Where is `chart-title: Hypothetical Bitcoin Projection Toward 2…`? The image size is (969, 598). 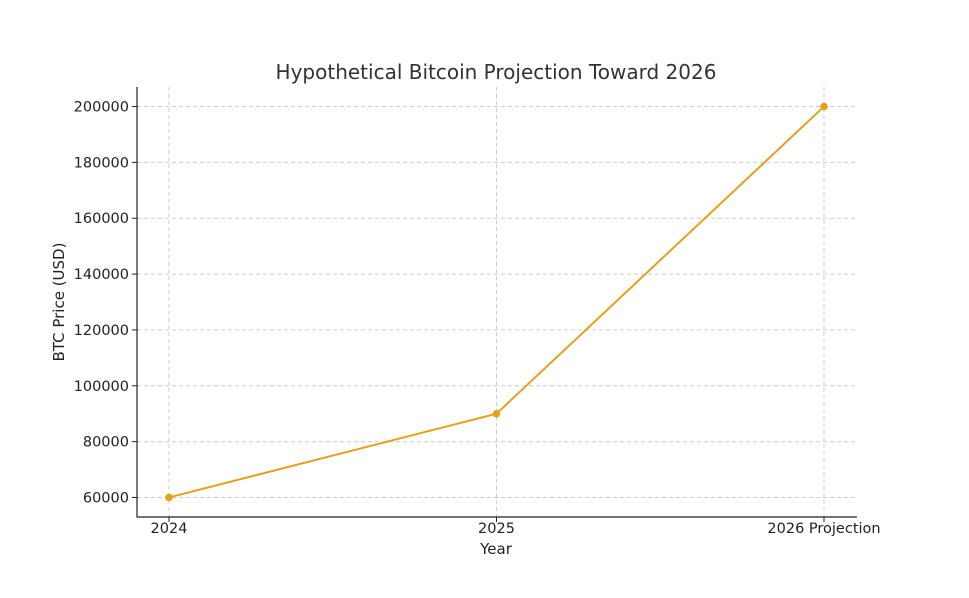 chart-title: Hypothetical Bitcoin Projection Toward 2… is located at coordinates (496, 72).